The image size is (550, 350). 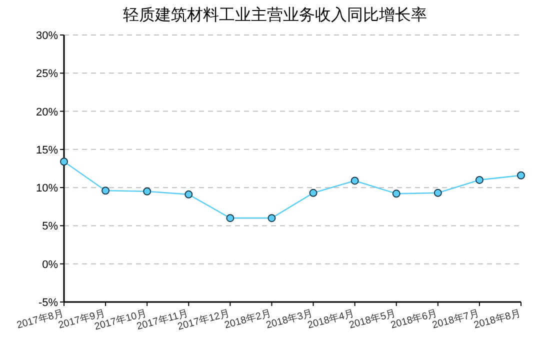 I want to click on y-tick-label: 10%, so click(x=47, y=188).